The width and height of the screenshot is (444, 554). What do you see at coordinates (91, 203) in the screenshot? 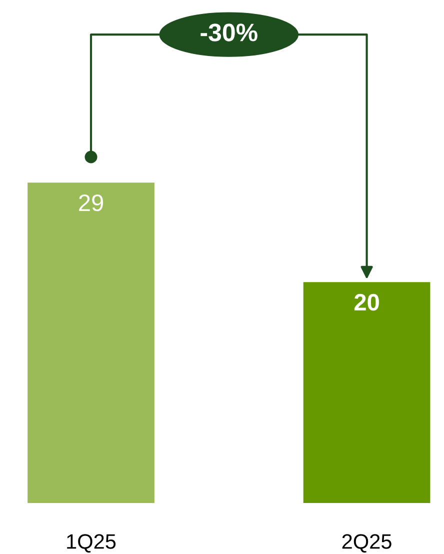
I see `data-label: 29` at bounding box center [91, 203].